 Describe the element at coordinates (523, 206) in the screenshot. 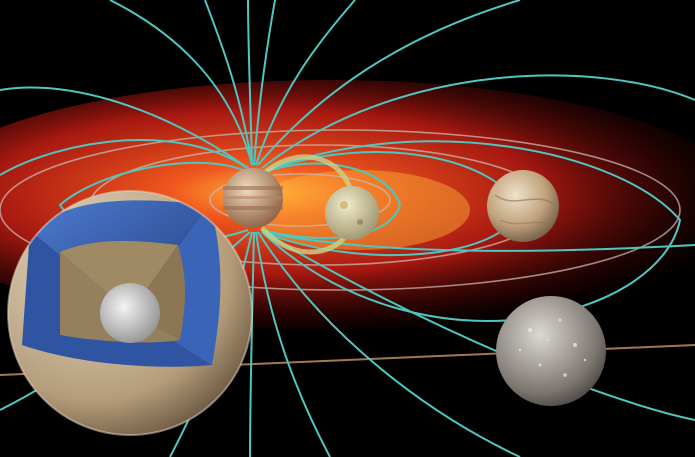

I see `europa-icon` at that location.